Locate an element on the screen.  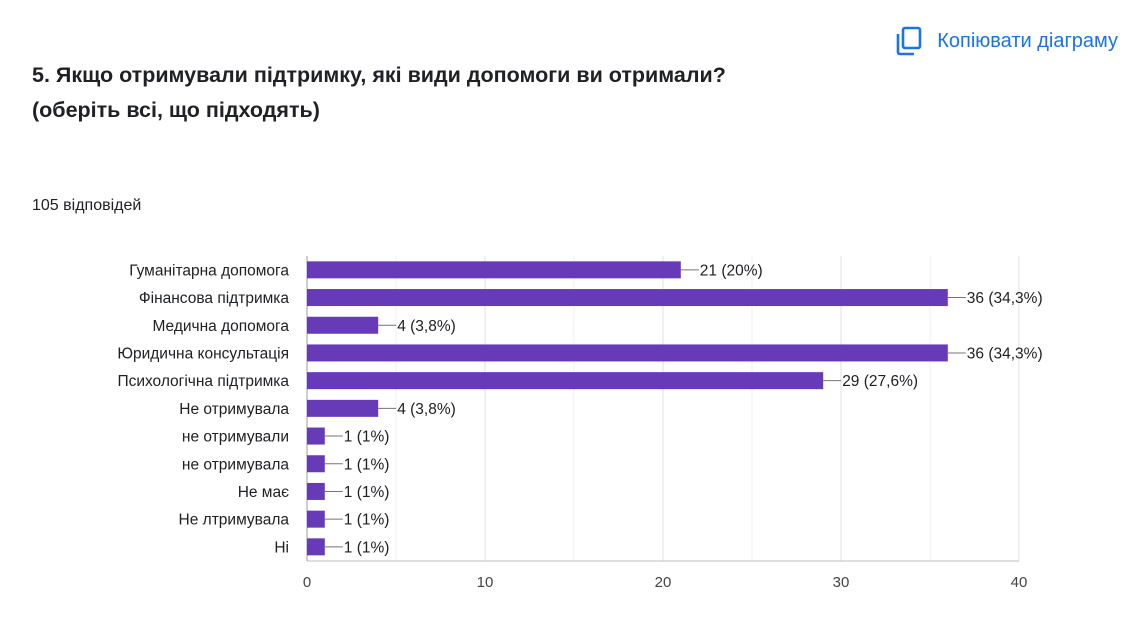
x-tick-label: 10 is located at coordinates (485, 582).